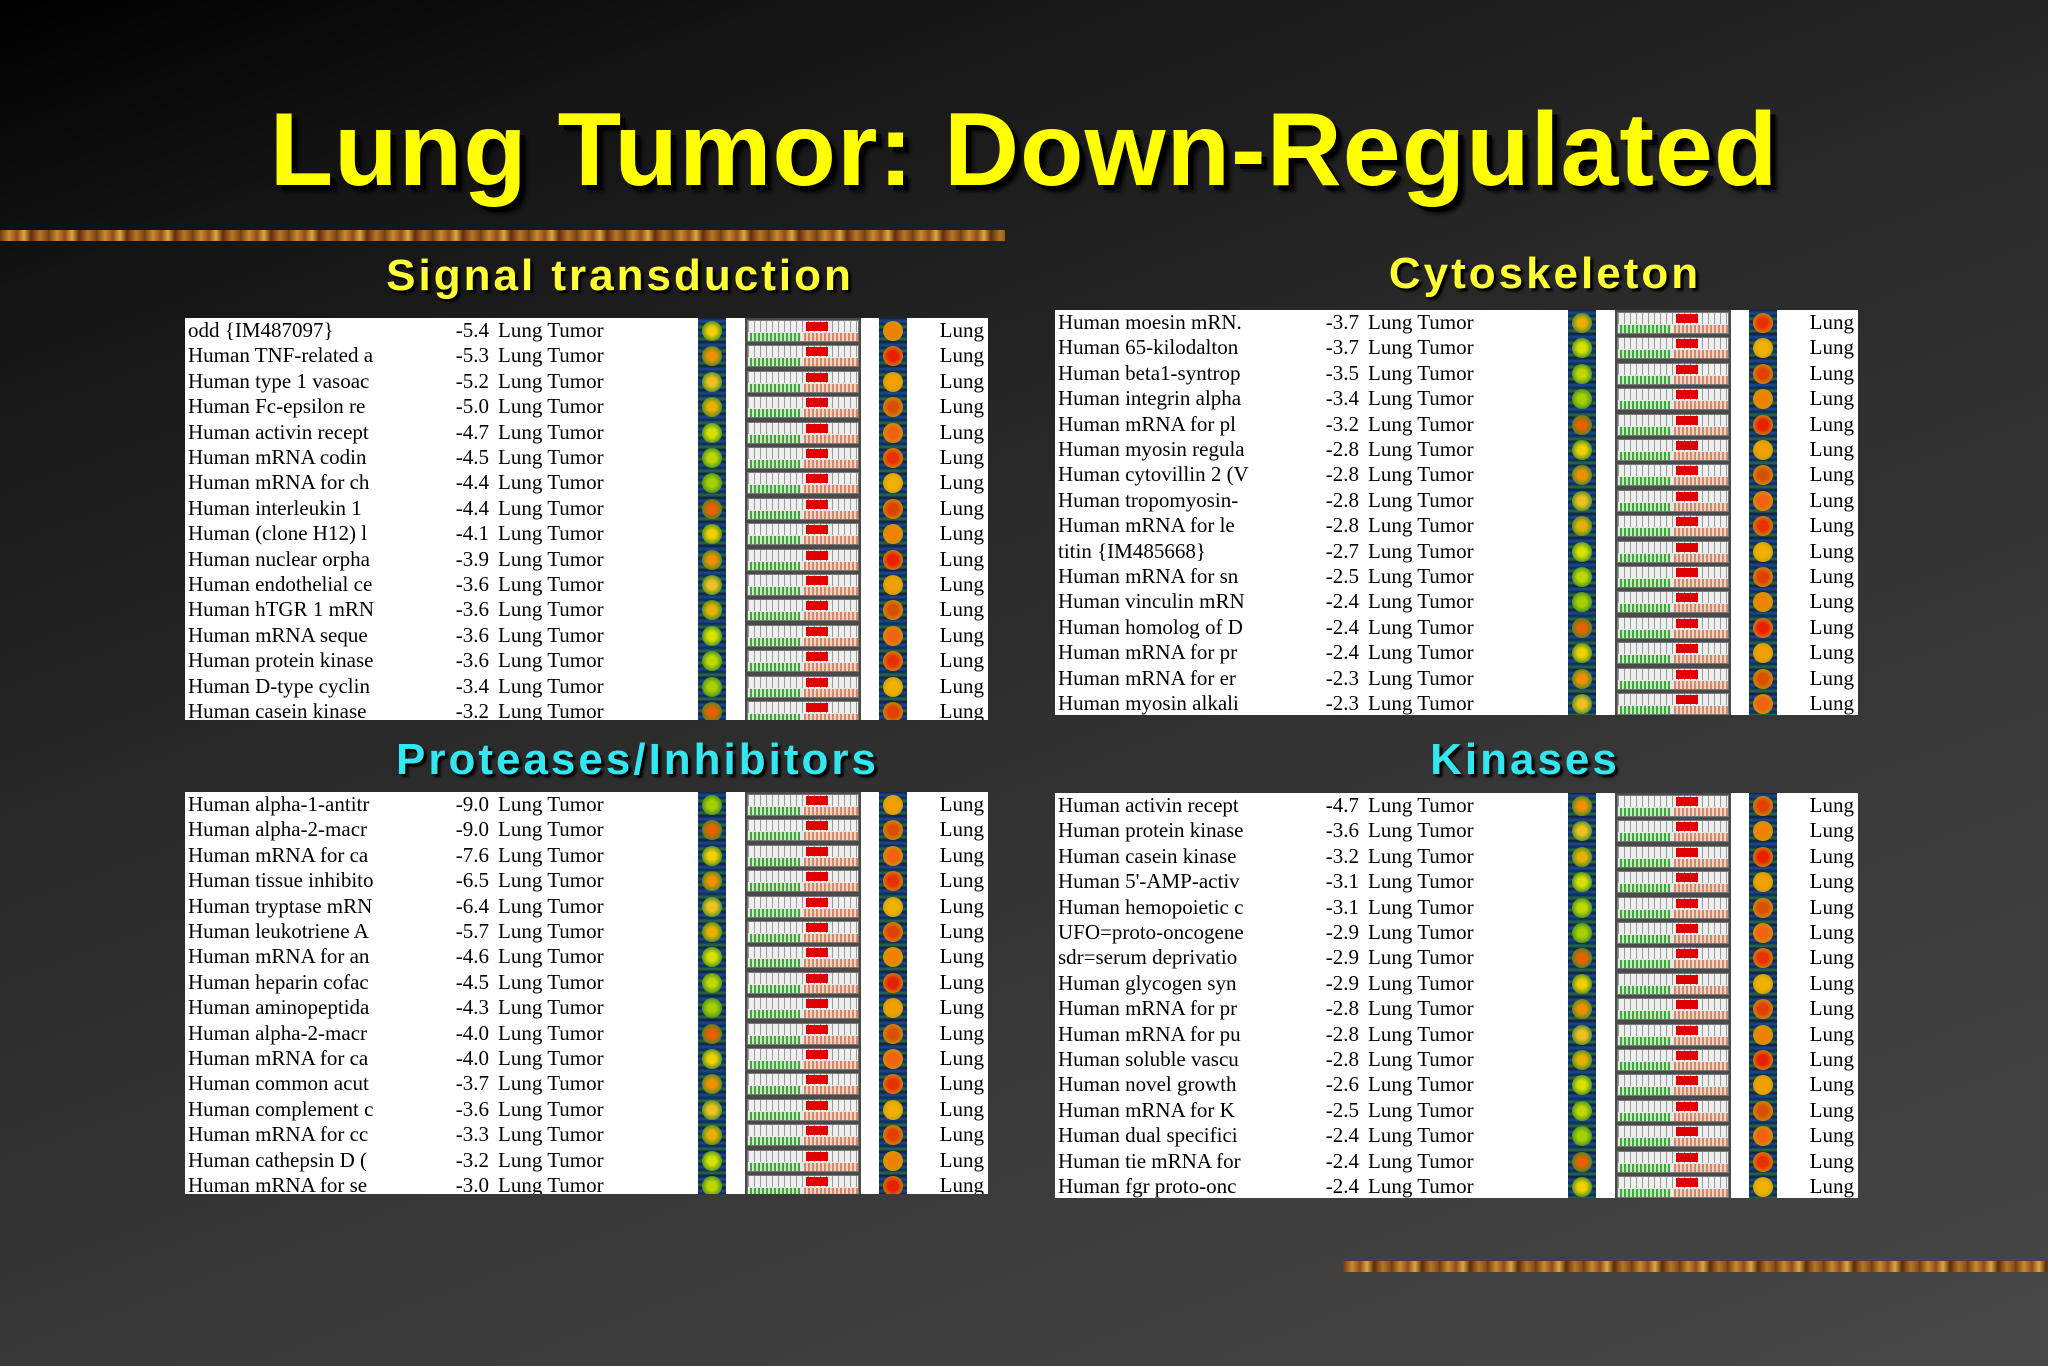 This screenshot has width=2048, height=1366. Describe the element at coordinates (472, 558) in the screenshot. I see `fold-change-value: -3.9` at that location.